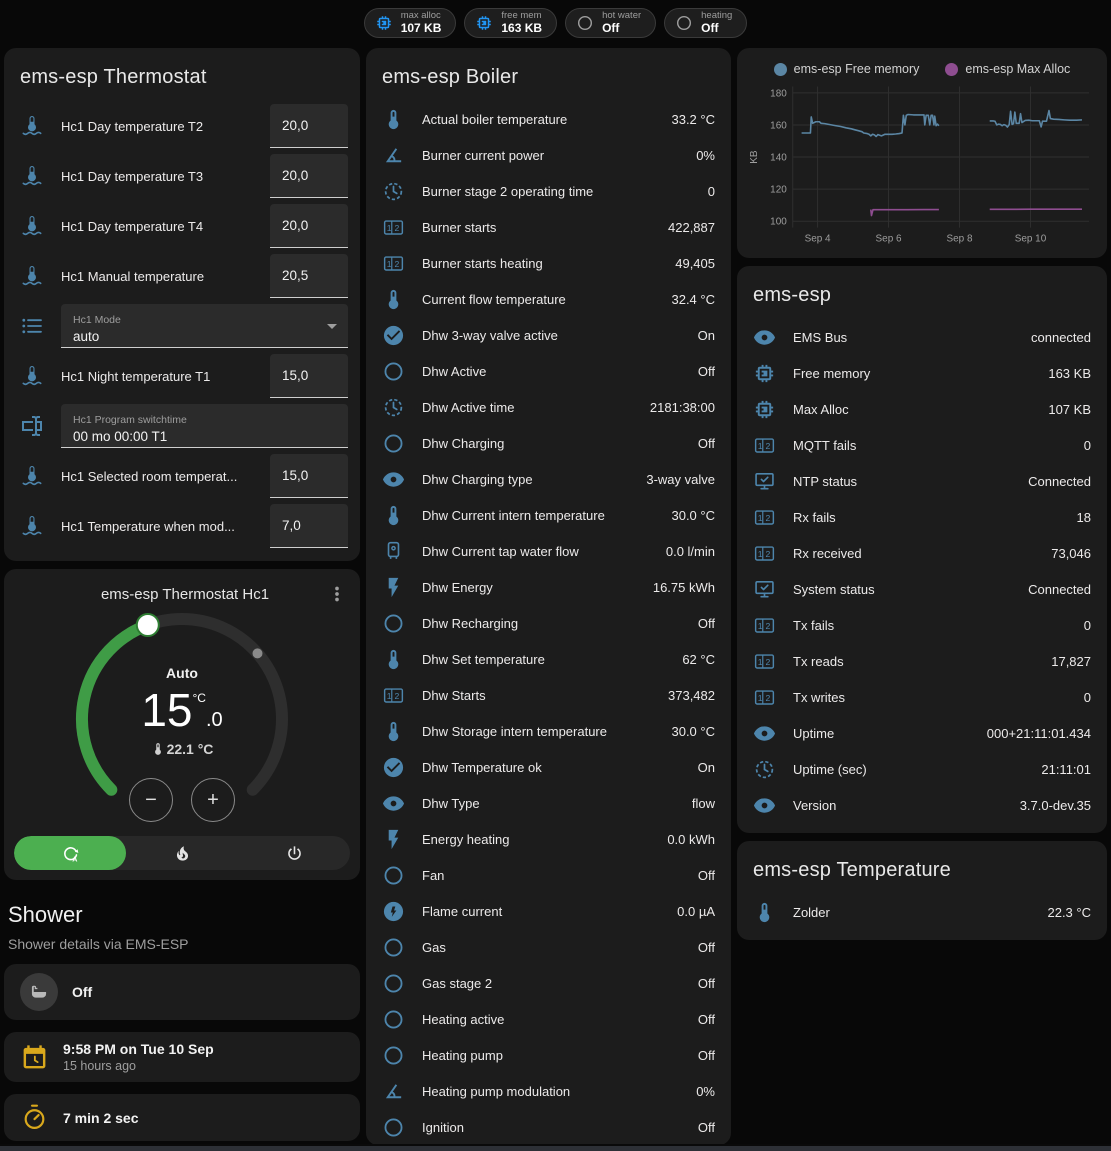 The height and width of the screenshot is (1151, 1111). Describe the element at coordinates (337, 594) in the screenshot. I see `more-options-icon` at that location.